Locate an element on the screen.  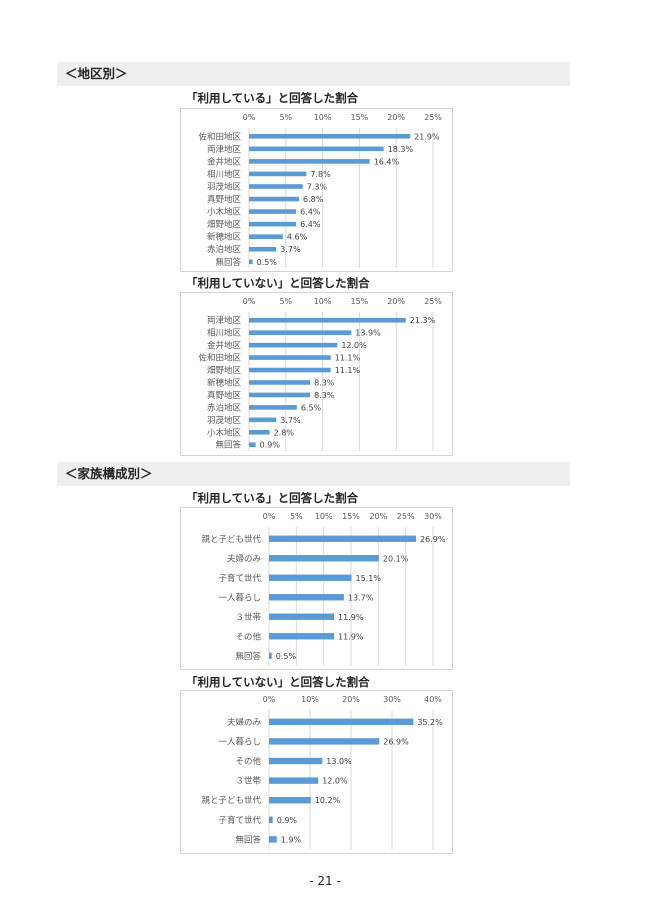
data-label: 1.9% is located at coordinates (291, 839).